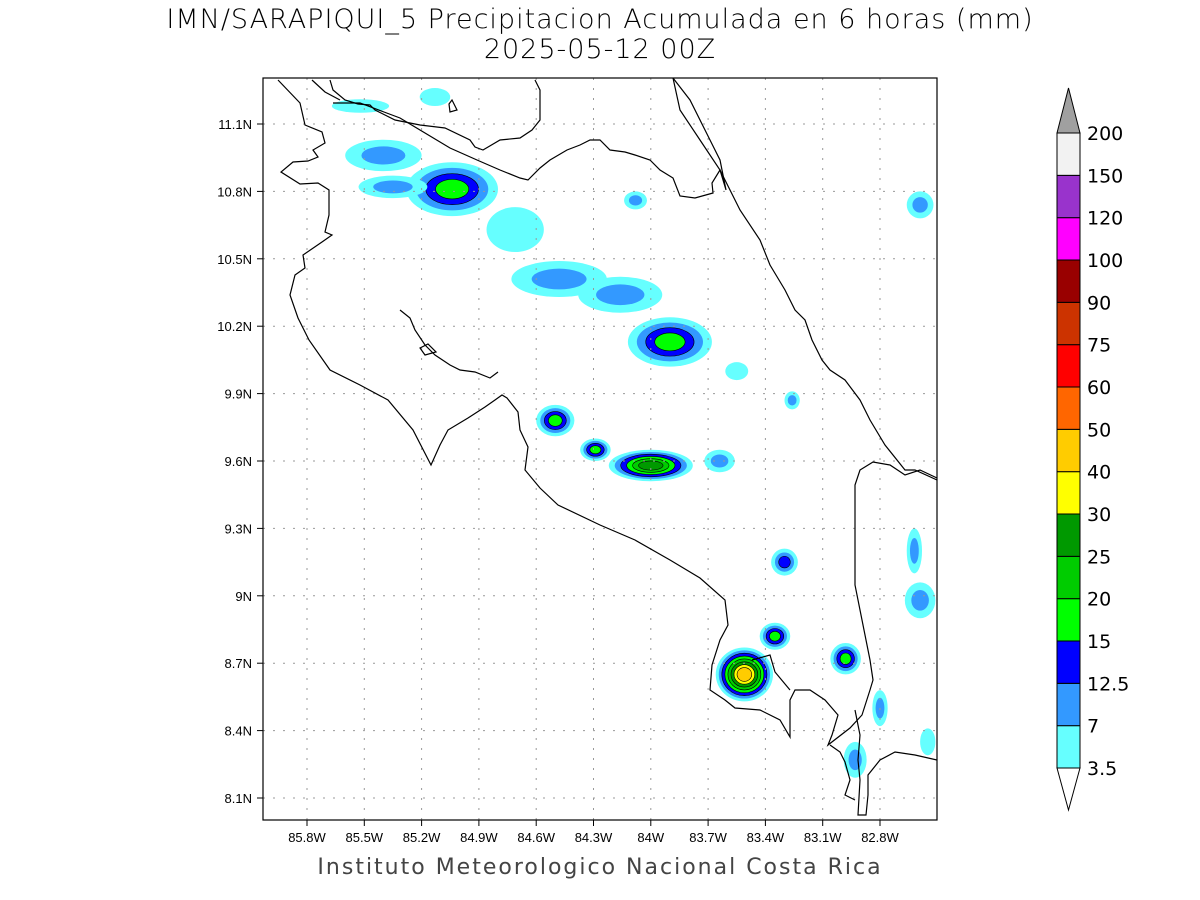 Image resolution: width=1200 pixels, height=900 pixels. I want to click on colorbar-label: 200, so click(1105, 134).